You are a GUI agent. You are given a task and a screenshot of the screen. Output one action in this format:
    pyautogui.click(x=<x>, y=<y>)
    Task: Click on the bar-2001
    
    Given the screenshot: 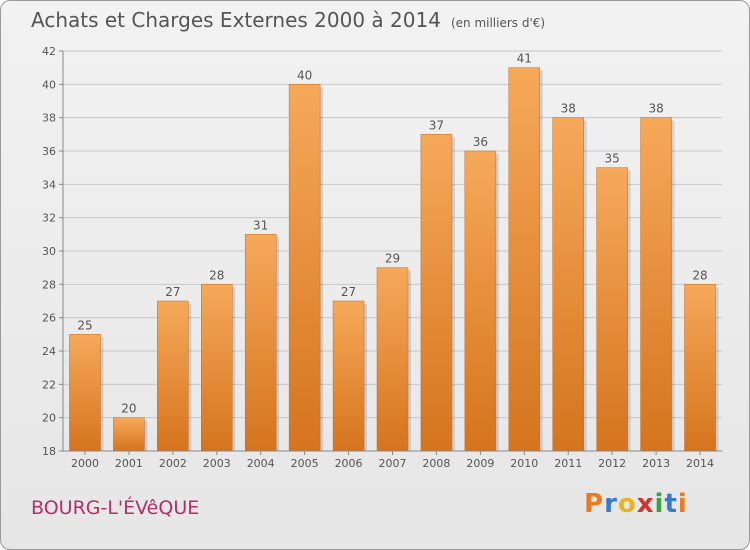 What is the action you would take?
    pyautogui.click(x=129, y=434)
    